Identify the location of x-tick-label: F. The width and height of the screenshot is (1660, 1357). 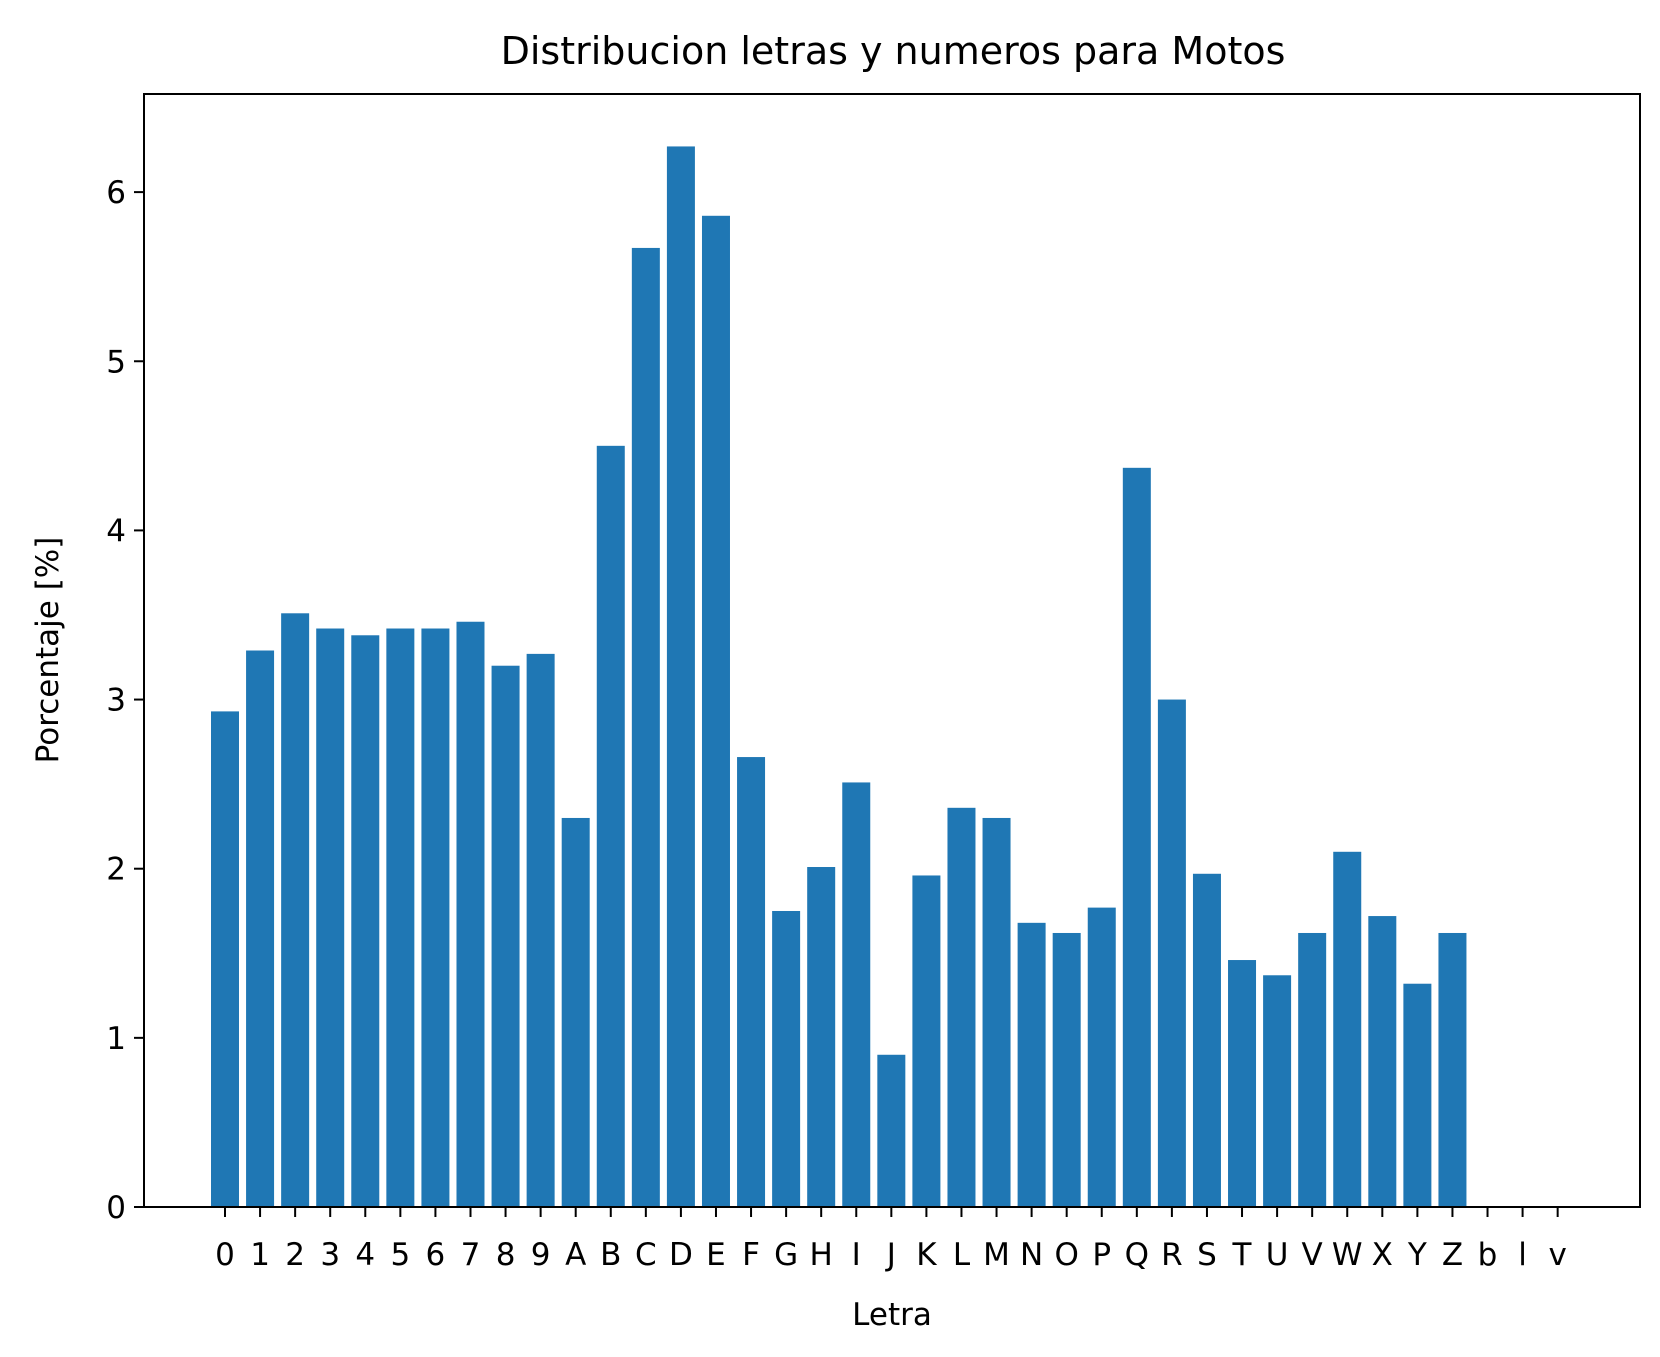
(751, 1255).